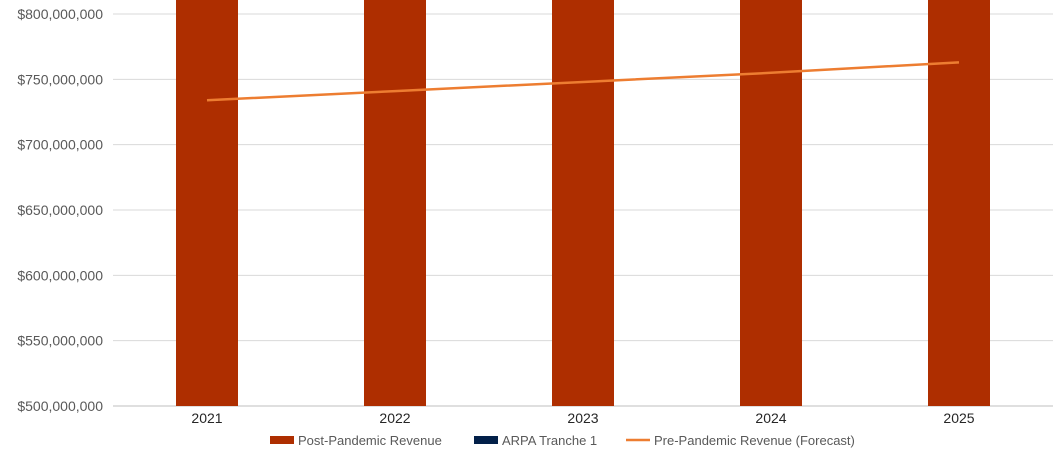  Describe the element at coordinates (60, 406) in the screenshot. I see `y-tick-label: $500,000,000` at that location.